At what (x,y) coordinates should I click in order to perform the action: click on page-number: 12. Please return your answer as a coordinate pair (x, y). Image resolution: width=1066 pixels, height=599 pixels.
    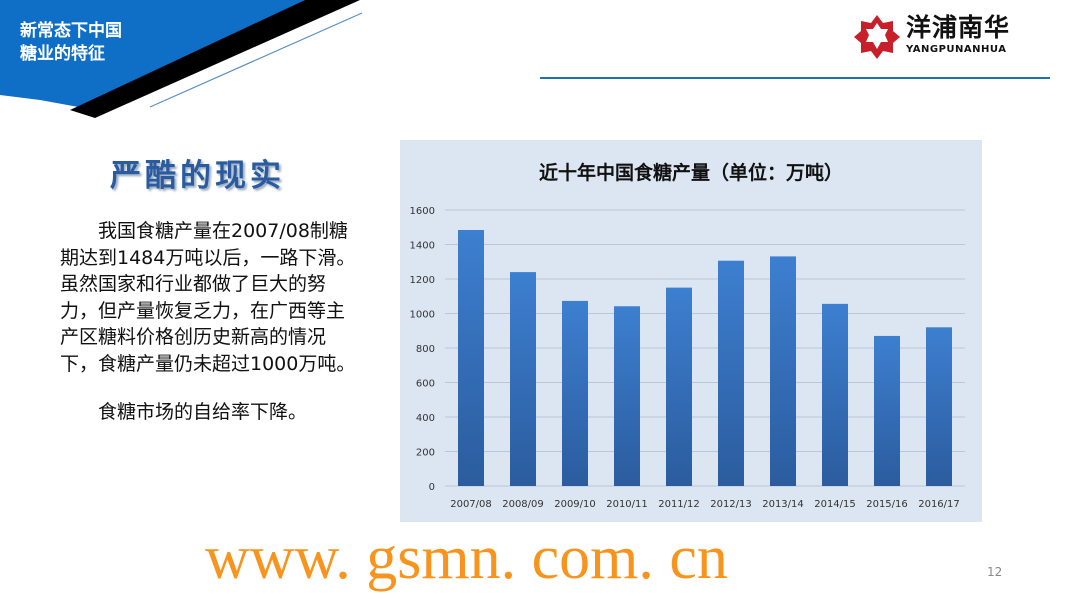
    Looking at the image, I should click on (995, 572).